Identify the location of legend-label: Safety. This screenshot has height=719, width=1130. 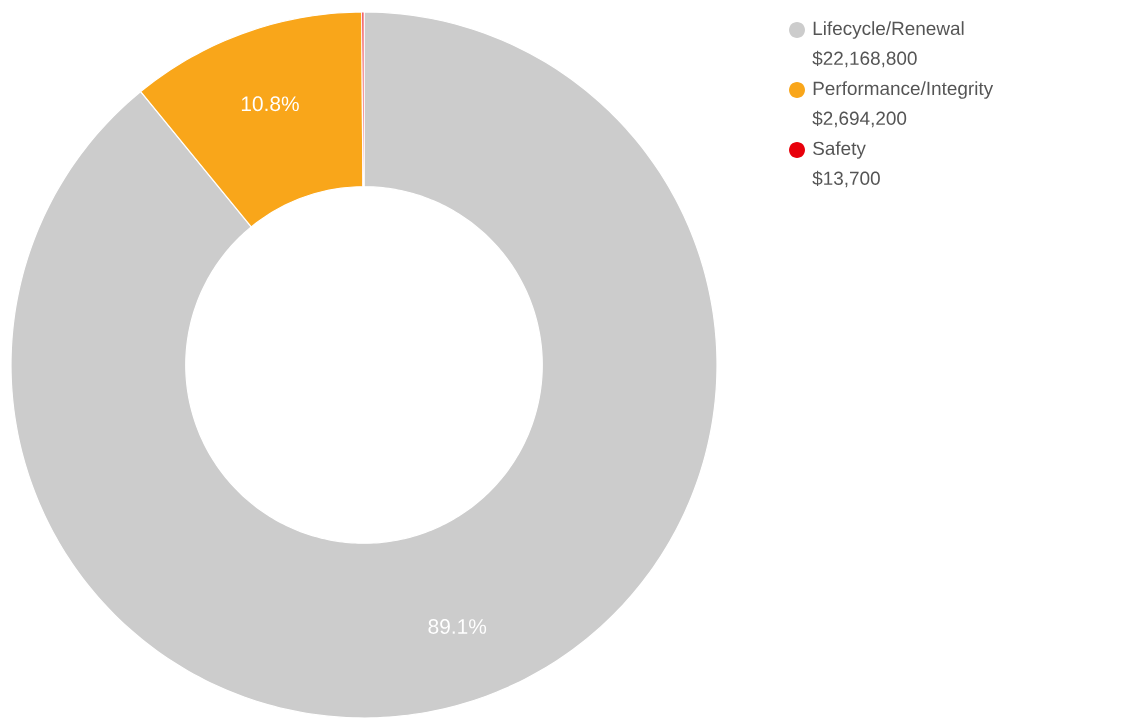
(839, 150).